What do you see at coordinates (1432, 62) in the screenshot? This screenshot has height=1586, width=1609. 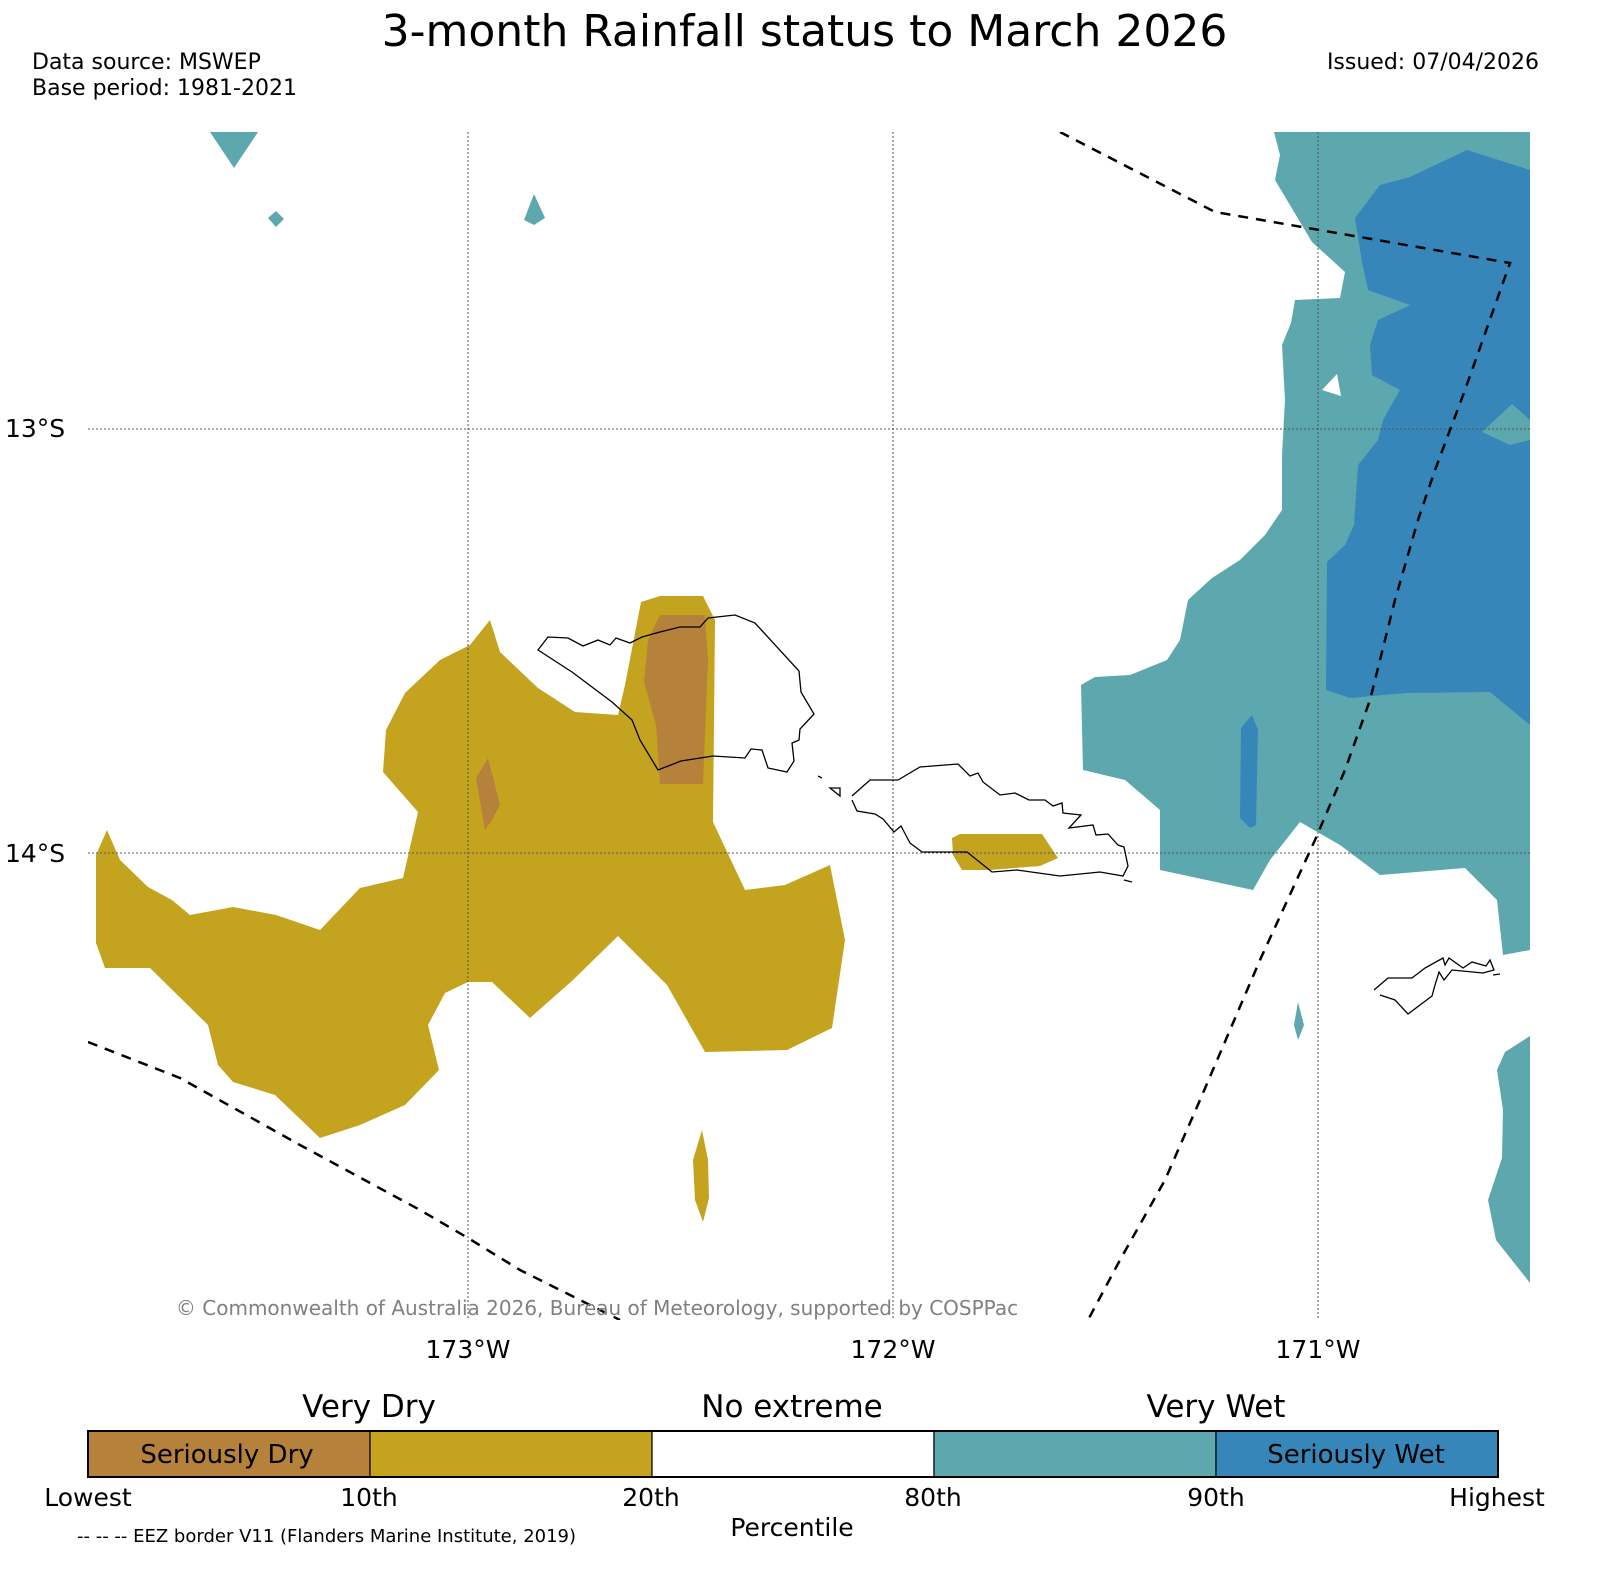 I see `issued-date: Issued: 07/04/2026` at bounding box center [1432, 62].